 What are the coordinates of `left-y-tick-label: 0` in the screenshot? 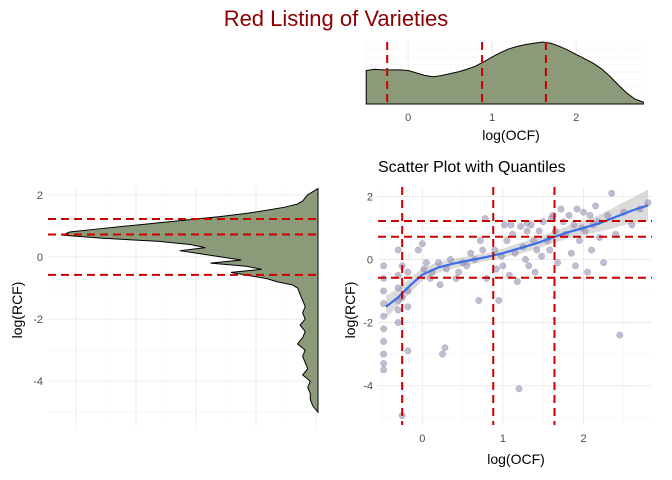 It's located at (40, 258).